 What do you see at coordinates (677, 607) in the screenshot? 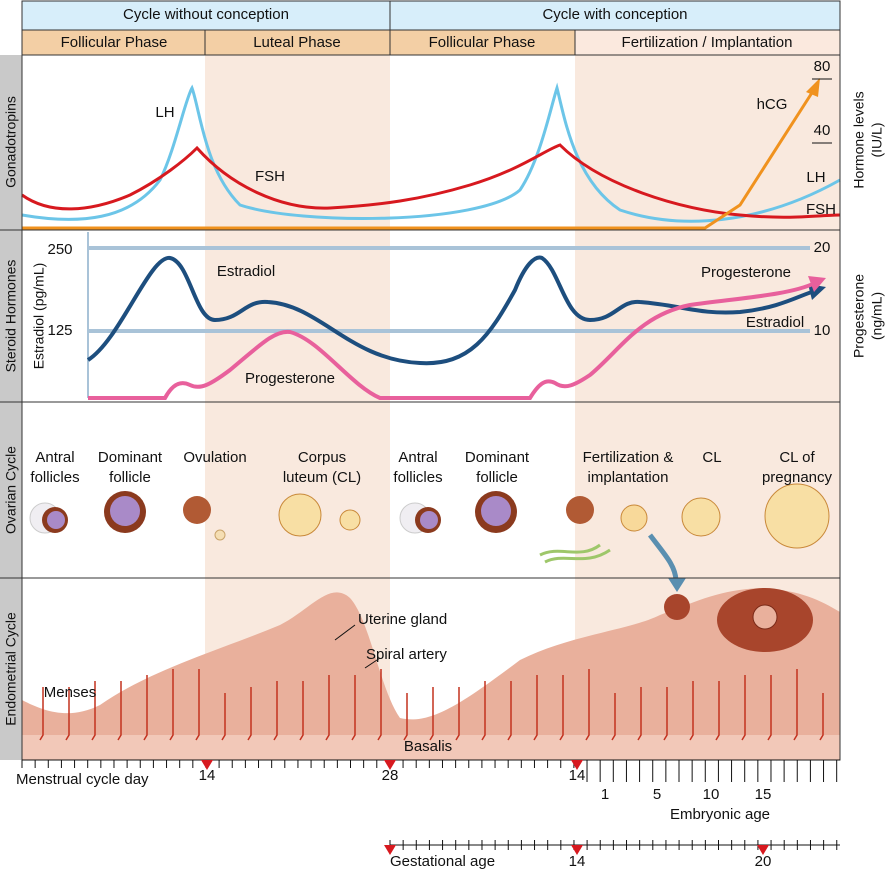
I see `embryo-icon` at bounding box center [677, 607].